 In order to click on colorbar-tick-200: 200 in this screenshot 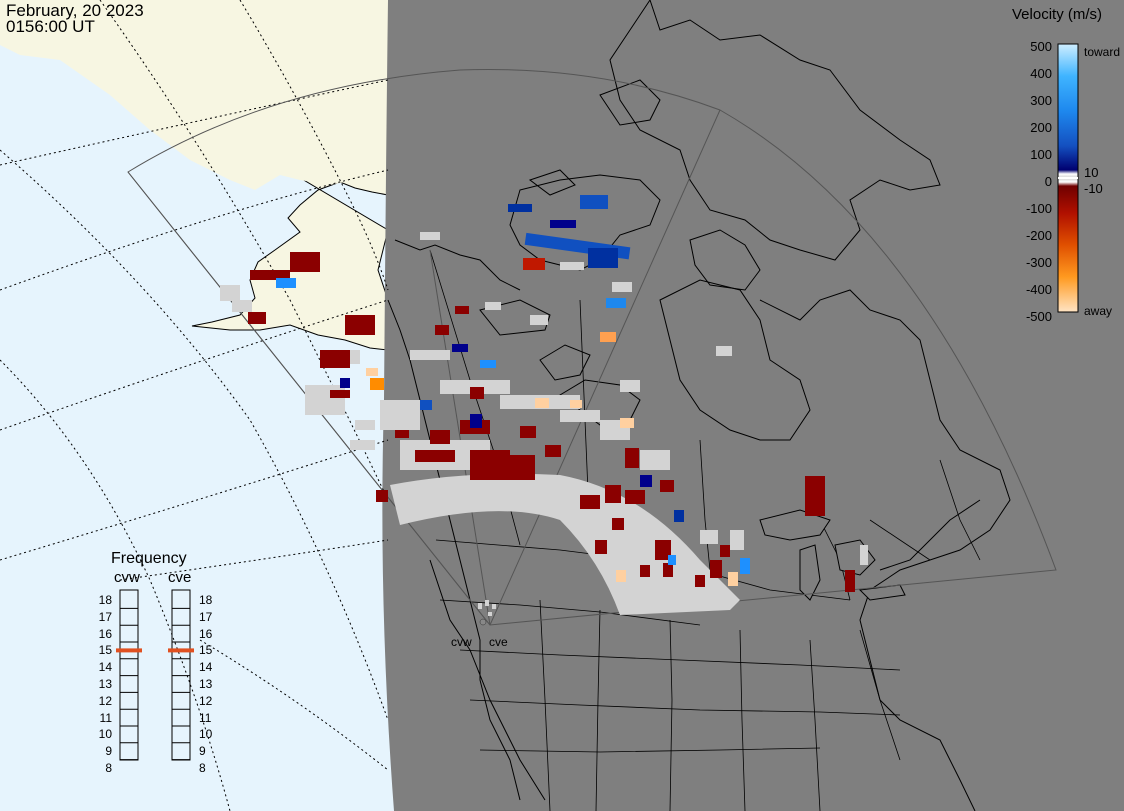, I will do `click(1041, 127)`.